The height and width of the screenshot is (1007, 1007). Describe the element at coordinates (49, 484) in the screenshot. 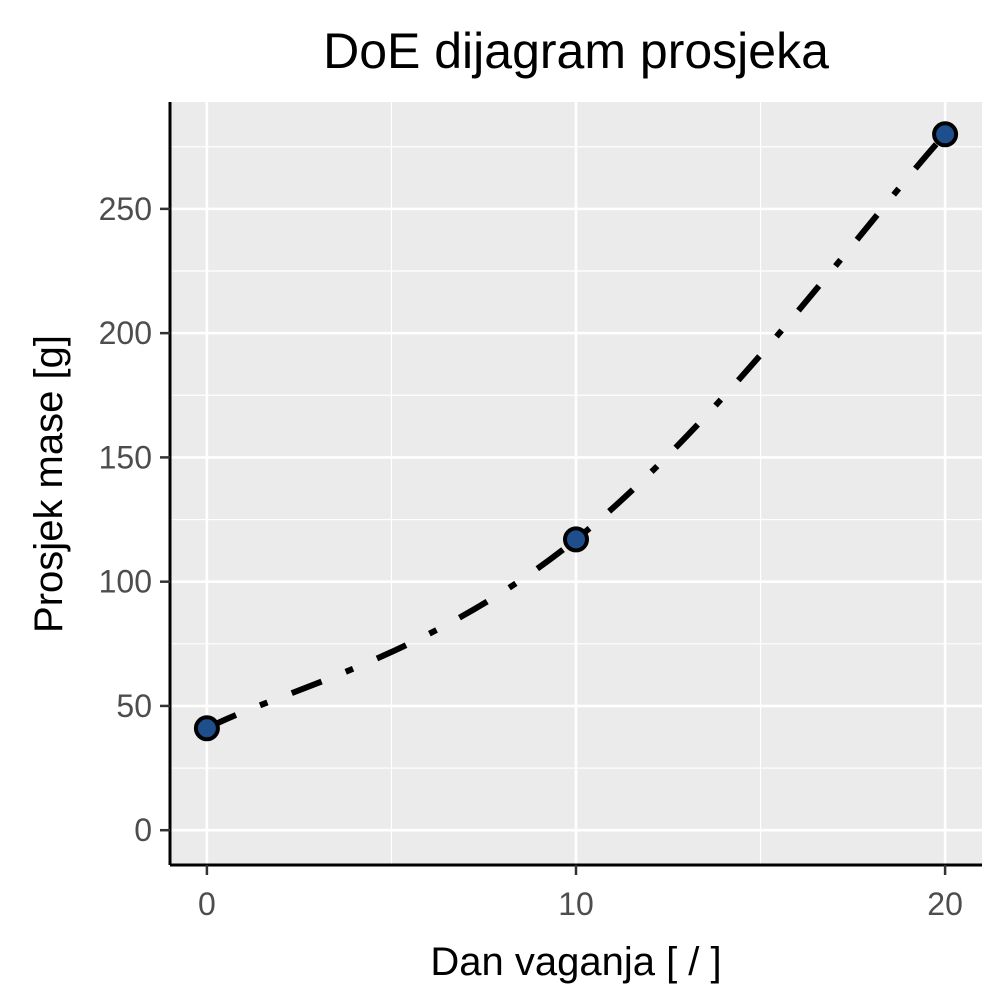

I see `y-axis-title: Prosjek mase [g]` at that location.